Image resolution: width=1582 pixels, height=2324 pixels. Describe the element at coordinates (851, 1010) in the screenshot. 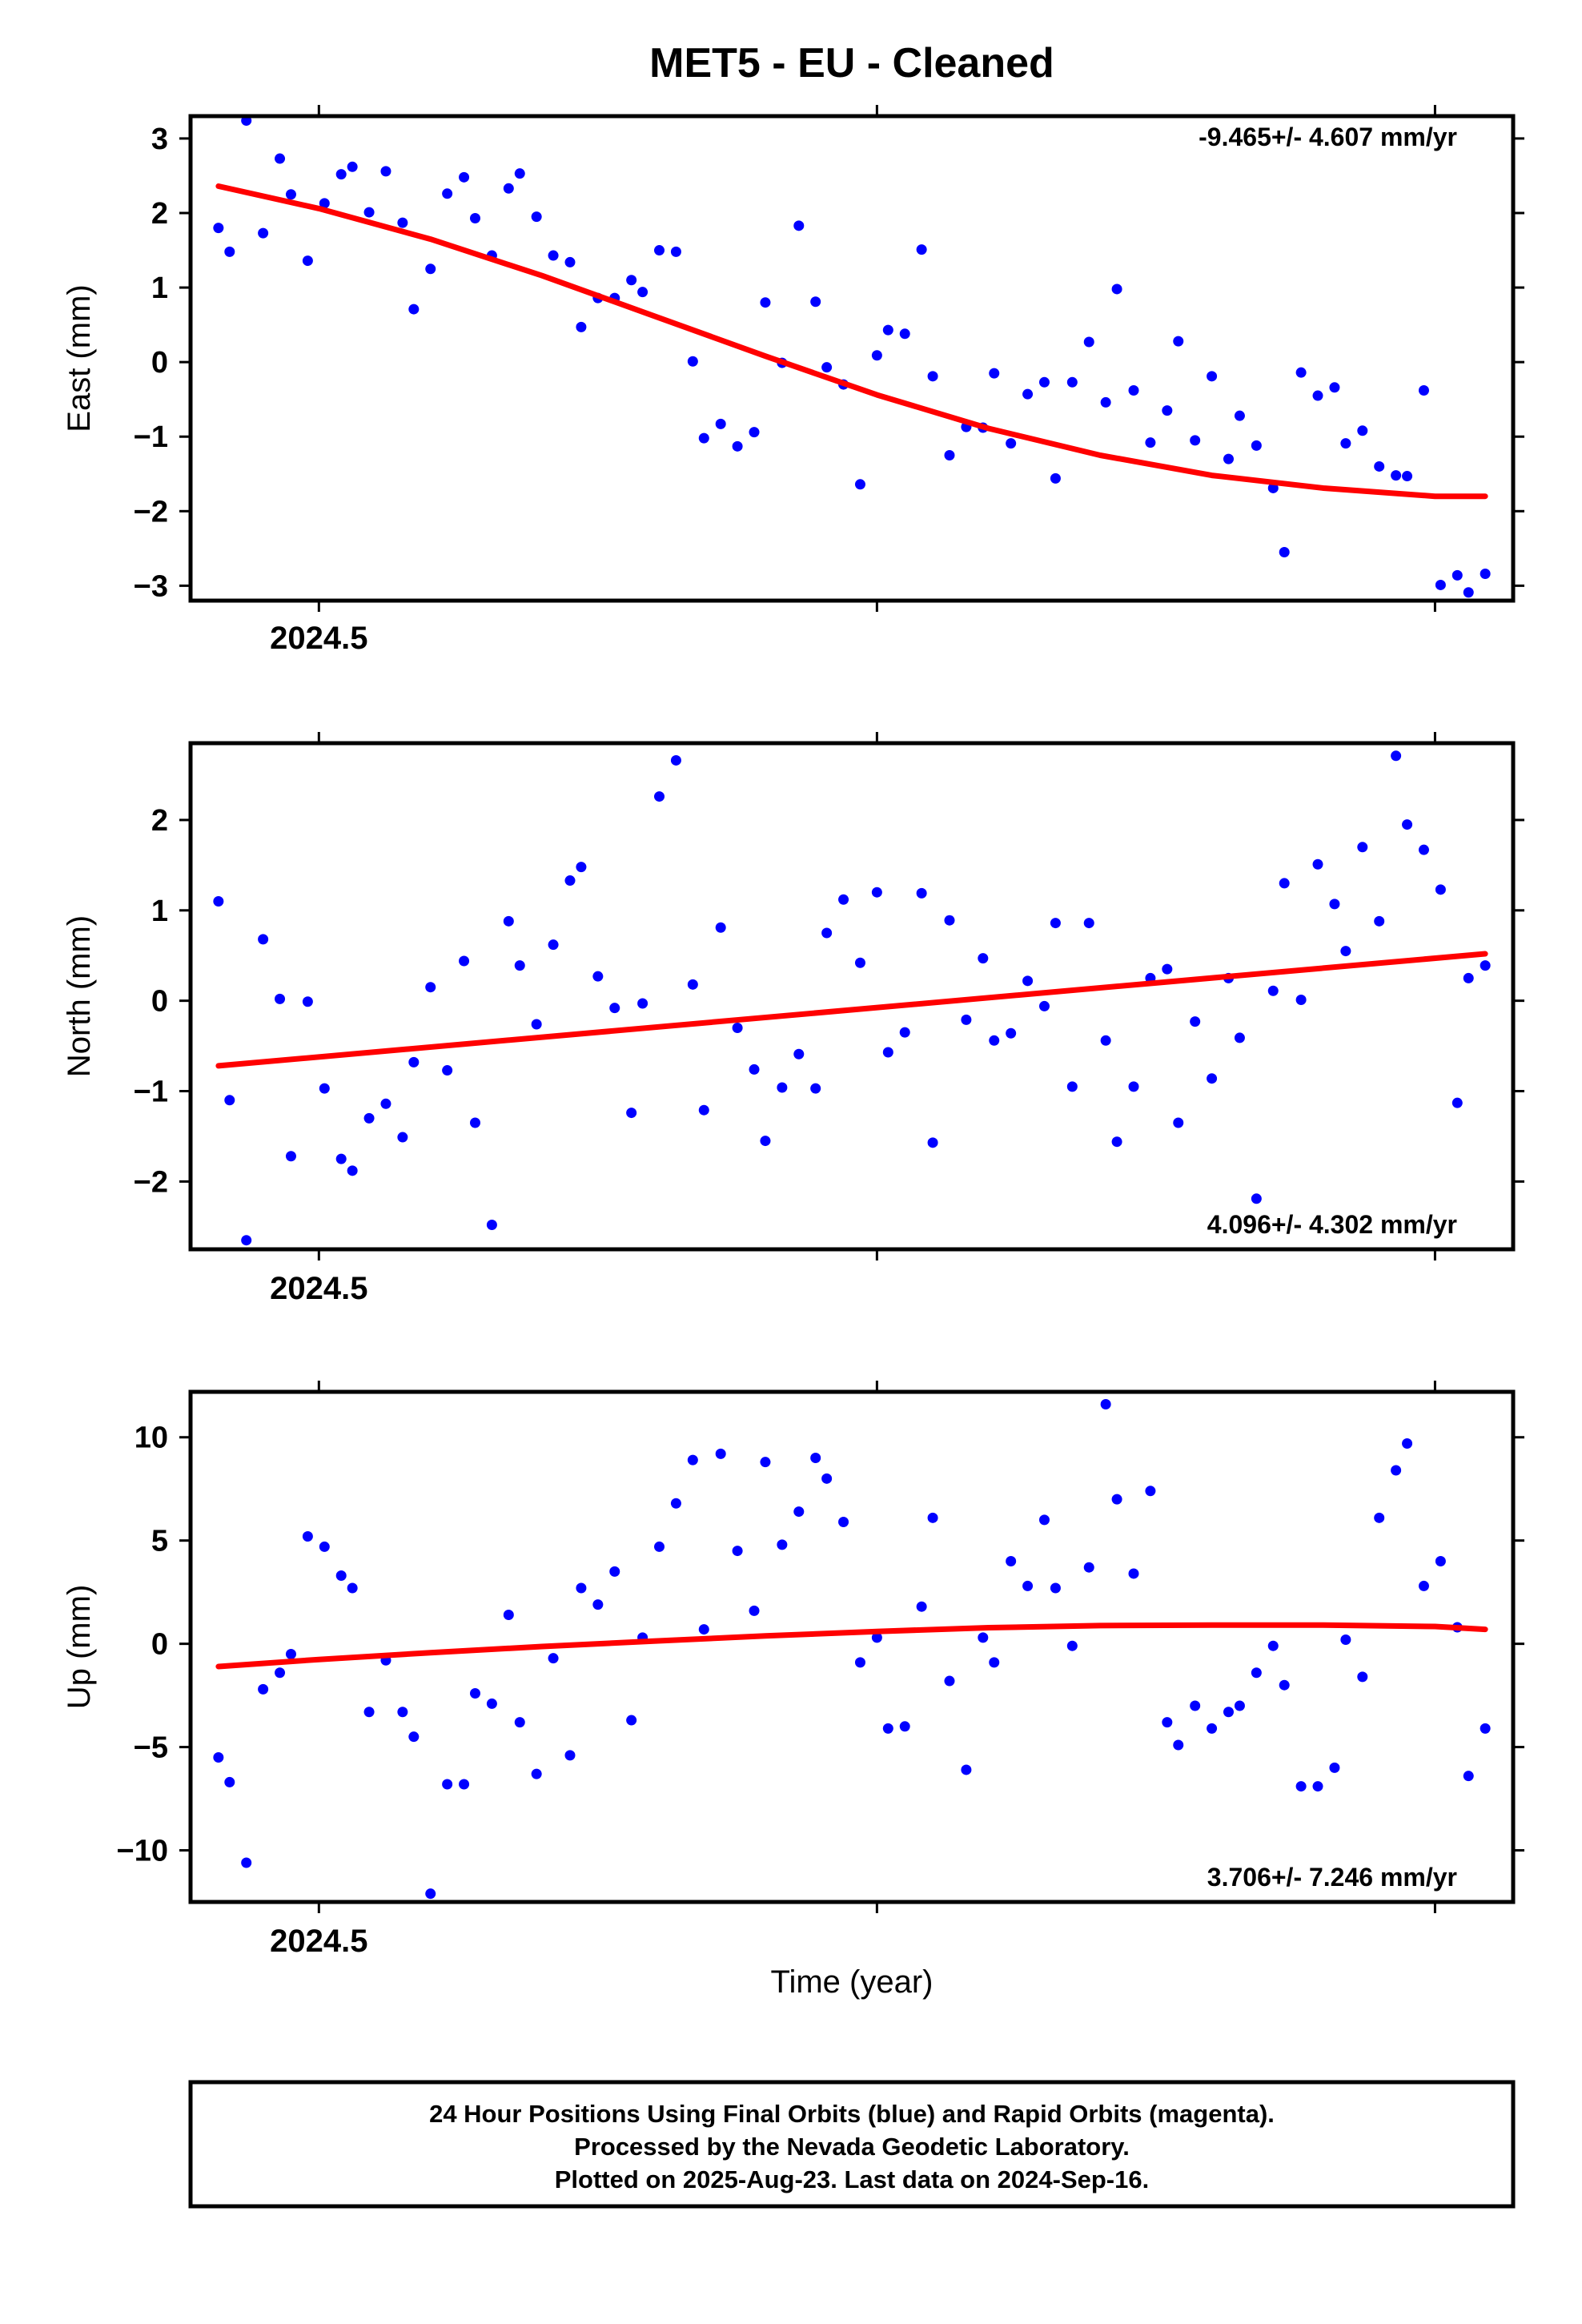

I see `north-trend-line` at that location.